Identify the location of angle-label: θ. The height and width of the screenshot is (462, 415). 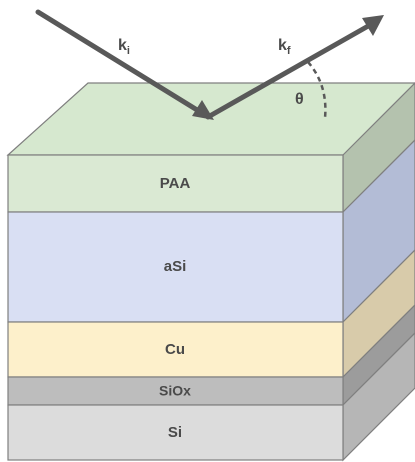
(299, 99).